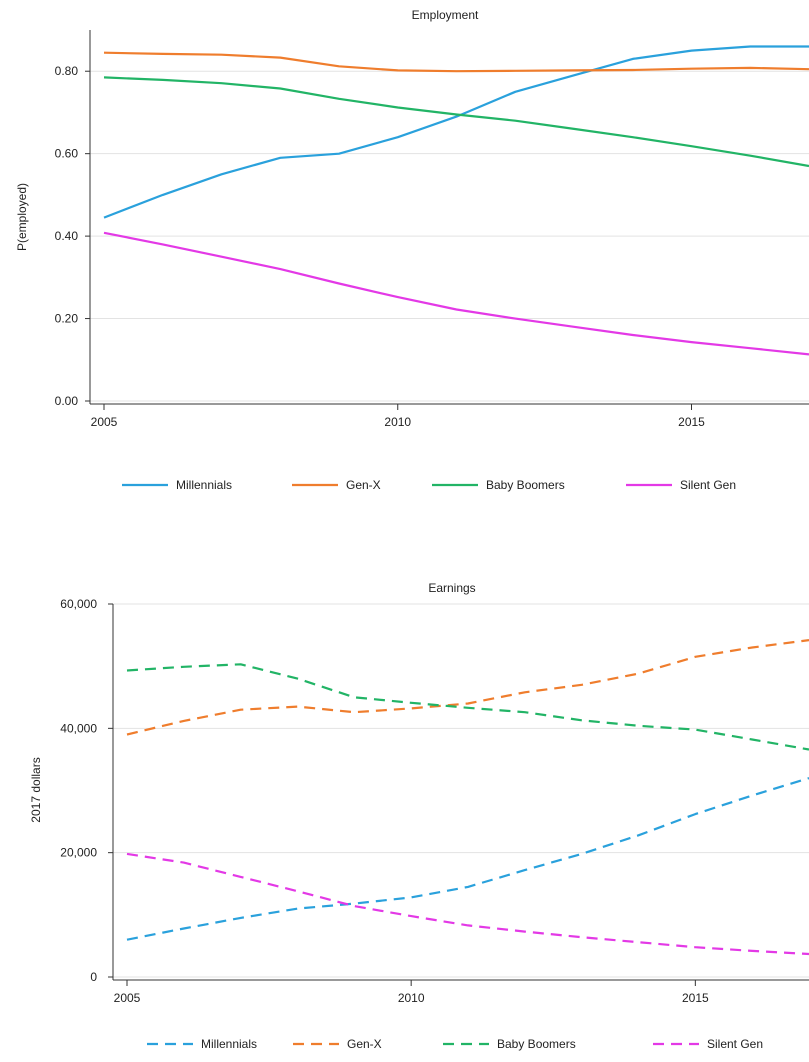  I want to click on y-tick-label: 0.60, so click(67, 154).